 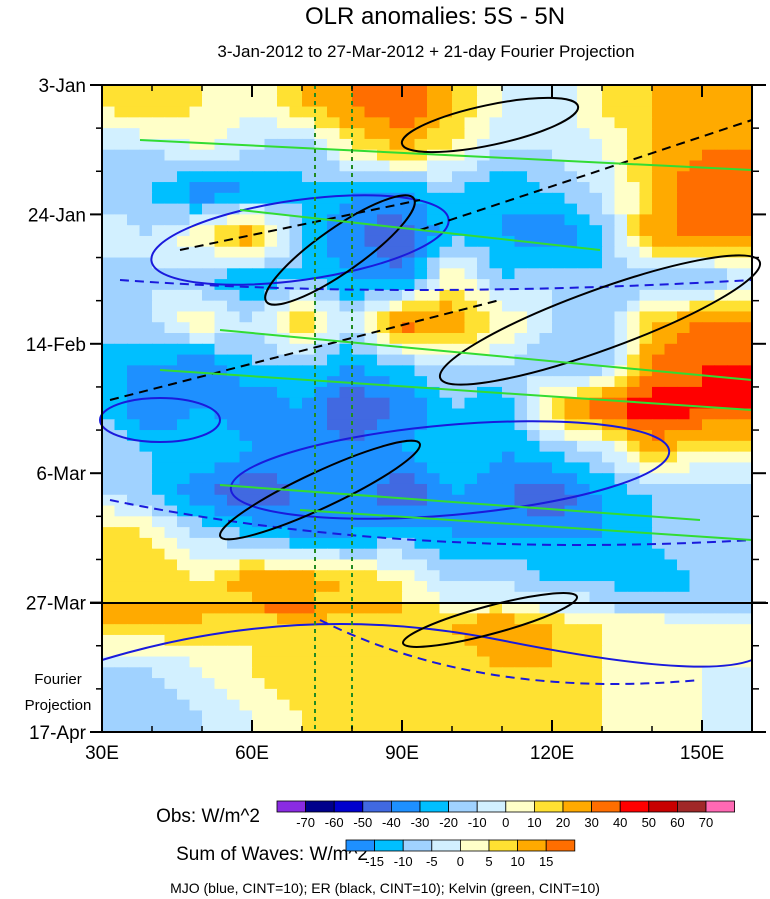 What do you see at coordinates (334, 822) in the screenshot?
I see `colorbar-label: -60` at bounding box center [334, 822].